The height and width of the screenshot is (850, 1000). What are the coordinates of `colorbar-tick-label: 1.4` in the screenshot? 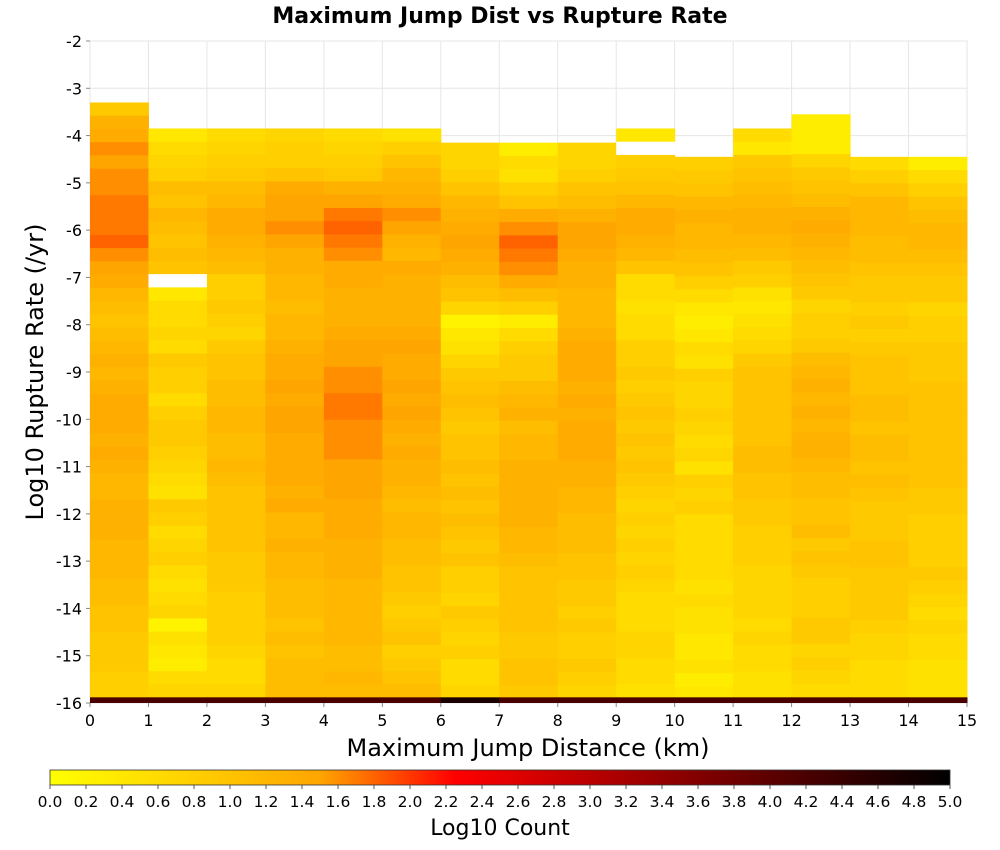 It's located at (302, 802).